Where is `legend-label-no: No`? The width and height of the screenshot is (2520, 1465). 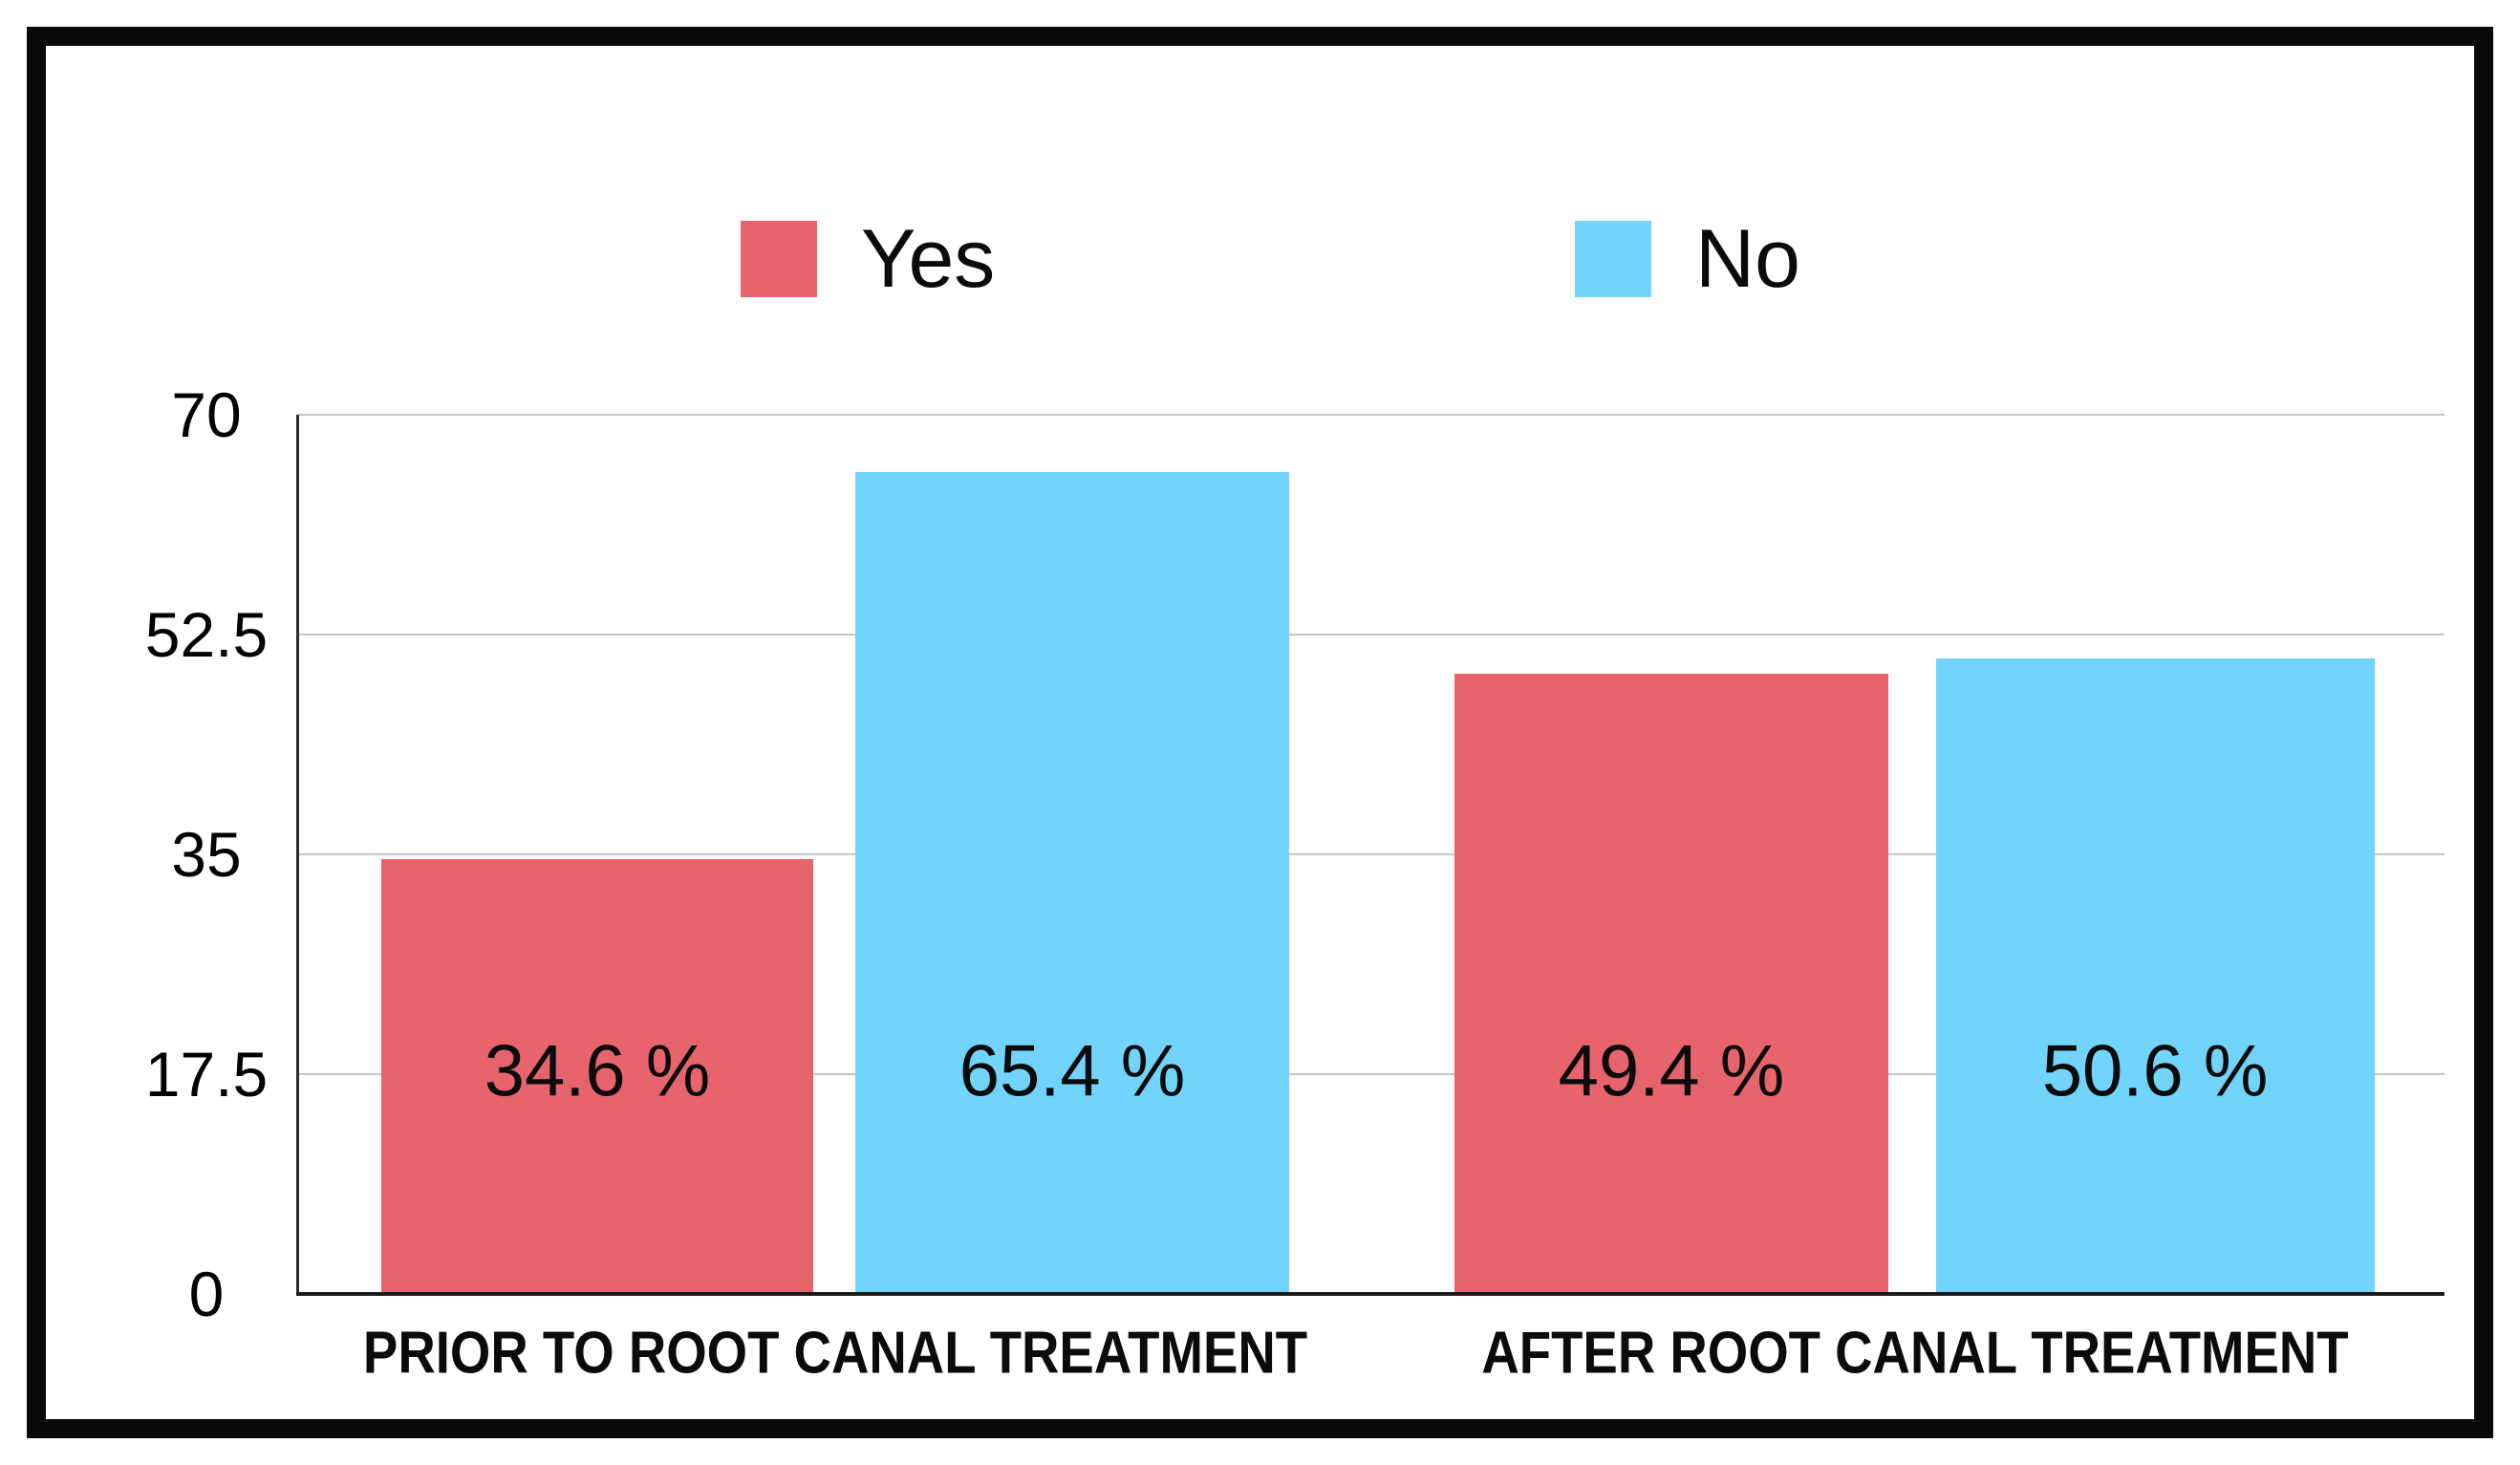 legend-label-no: No is located at coordinates (1747, 259).